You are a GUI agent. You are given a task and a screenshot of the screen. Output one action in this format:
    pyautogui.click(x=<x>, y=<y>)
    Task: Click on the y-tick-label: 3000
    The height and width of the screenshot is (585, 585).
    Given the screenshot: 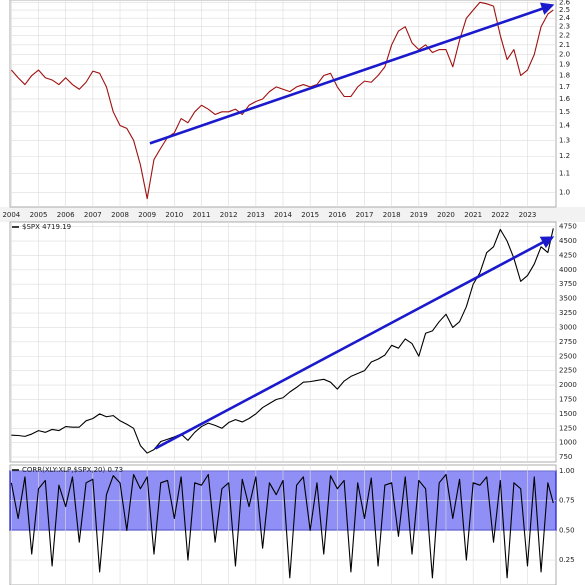 What is the action you would take?
    pyautogui.click(x=568, y=327)
    